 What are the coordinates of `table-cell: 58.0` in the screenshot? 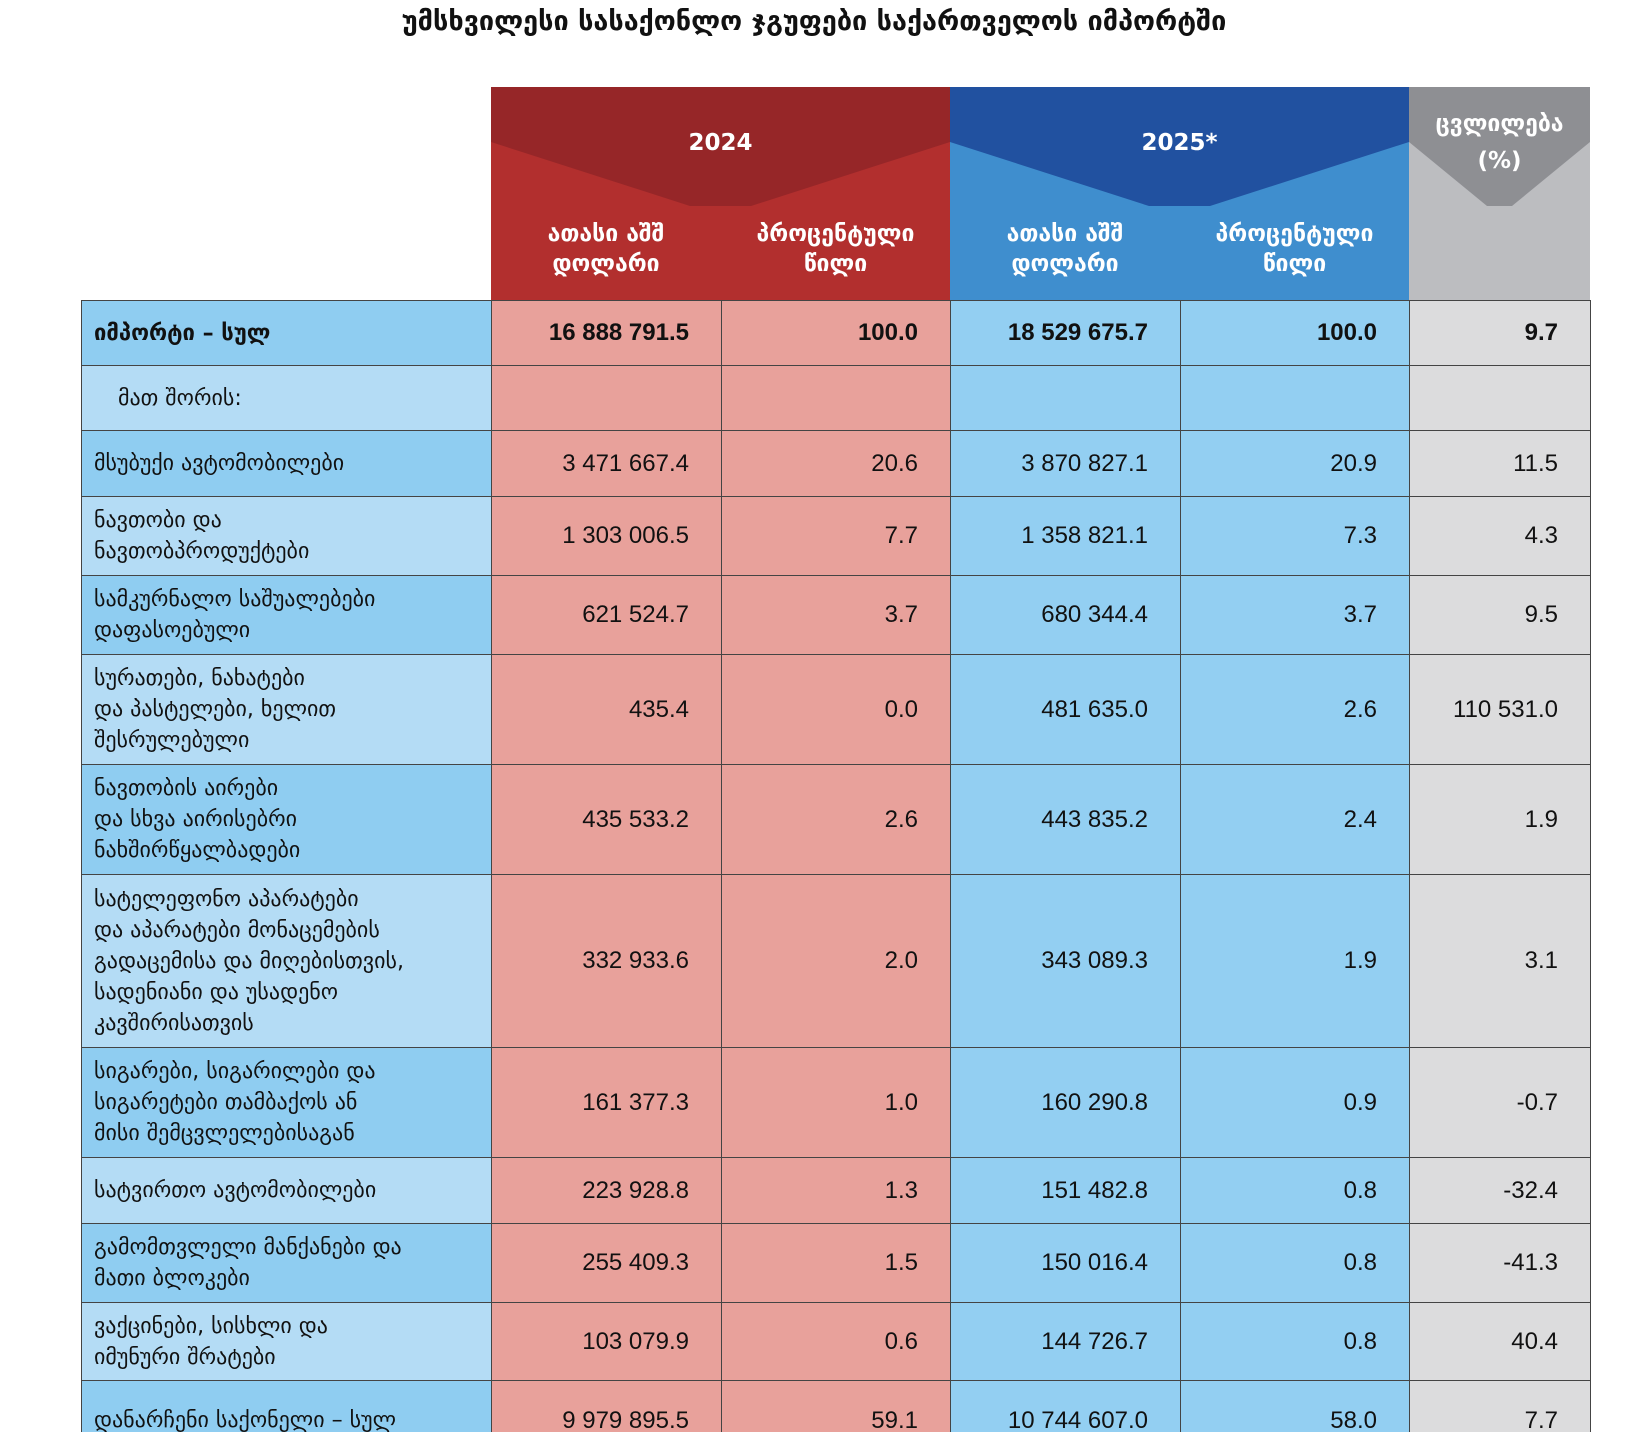 It's located at (1295, 1406).